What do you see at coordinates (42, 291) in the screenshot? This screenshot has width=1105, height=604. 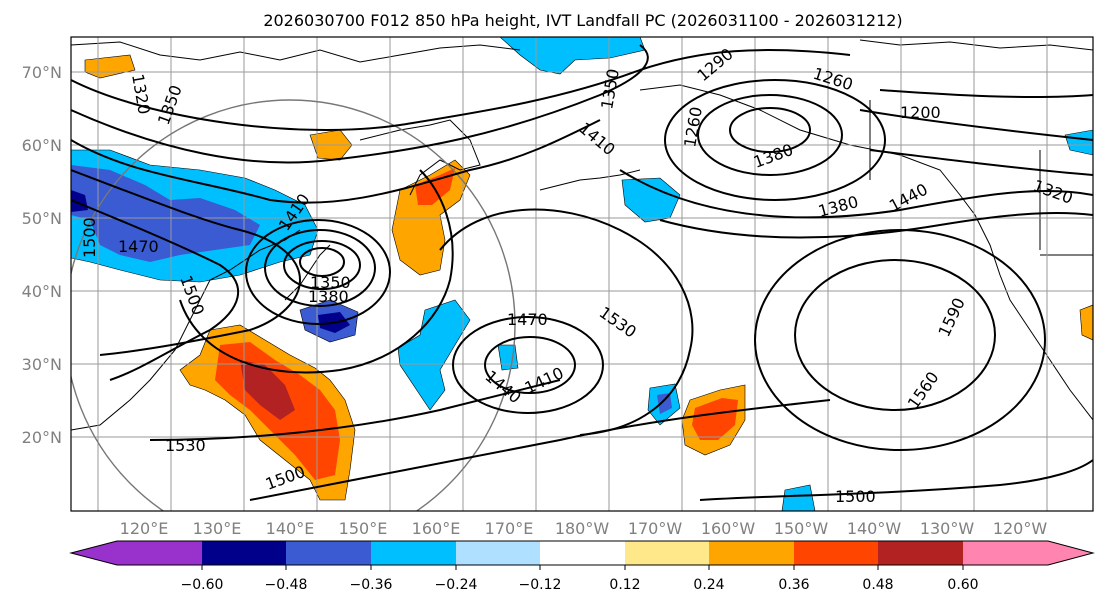 I see `lat-label: 40°N` at bounding box center [42, 291].